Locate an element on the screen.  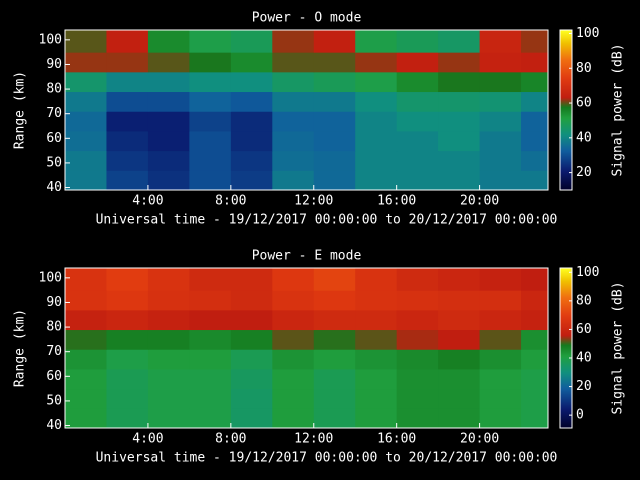
colorbar-tick-label: 20 is located at coordinates (584, 172).